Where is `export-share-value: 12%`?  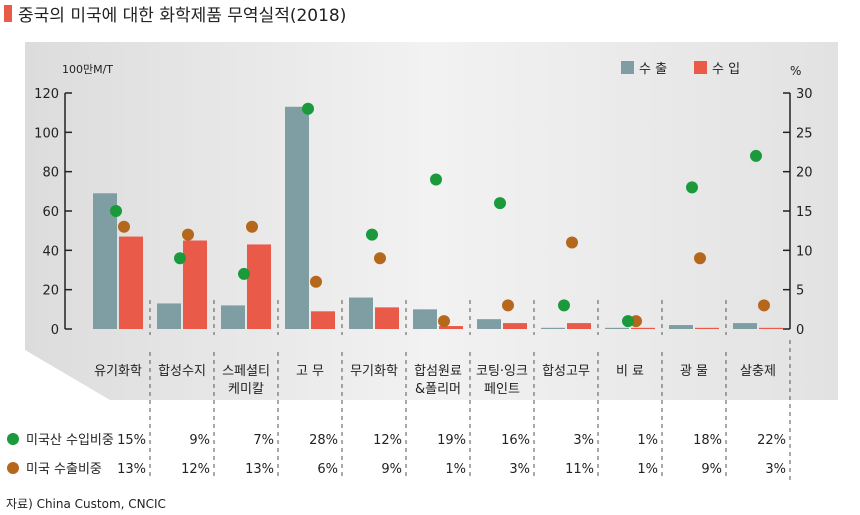
export-share-value: 12% is located at coordinates (195, 469).